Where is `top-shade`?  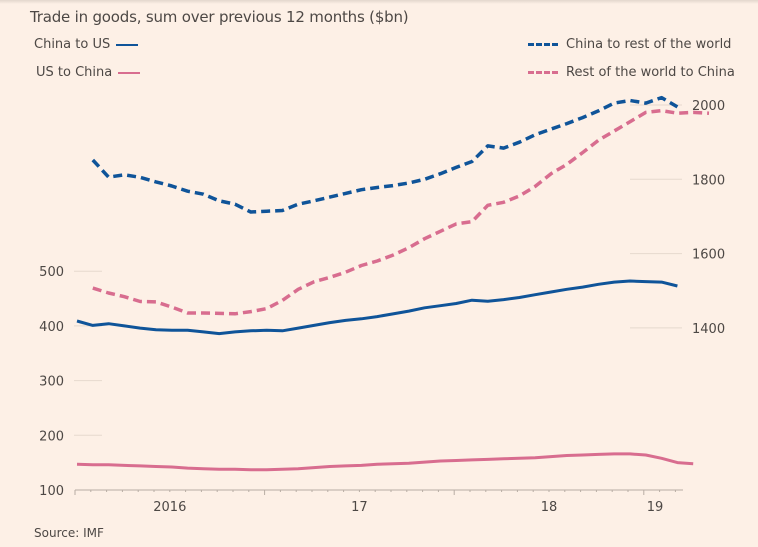 top-shade is located at coordinates (379, 2).